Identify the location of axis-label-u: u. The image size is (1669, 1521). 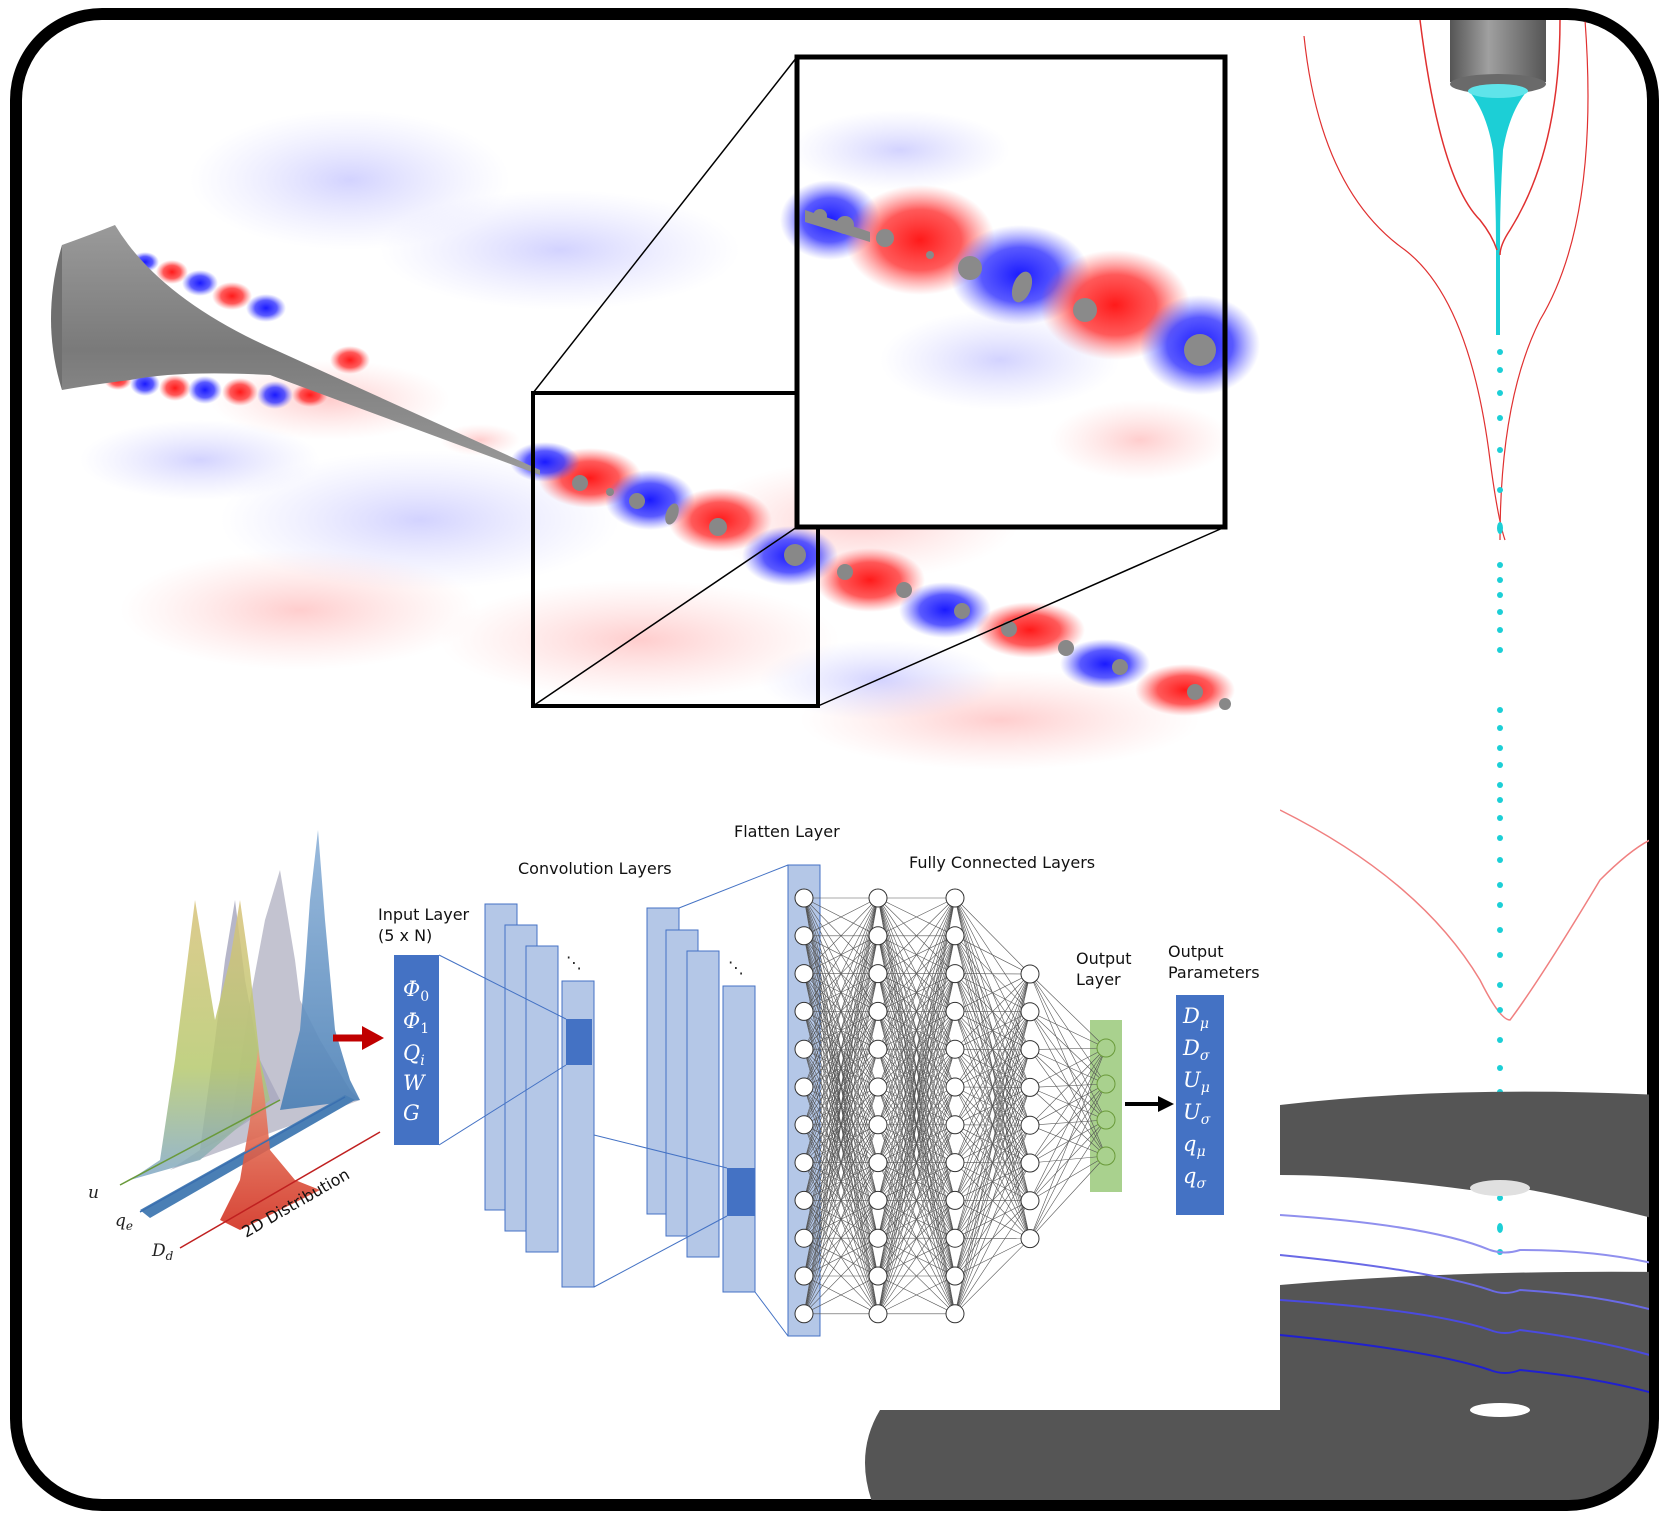
(93, 1193).